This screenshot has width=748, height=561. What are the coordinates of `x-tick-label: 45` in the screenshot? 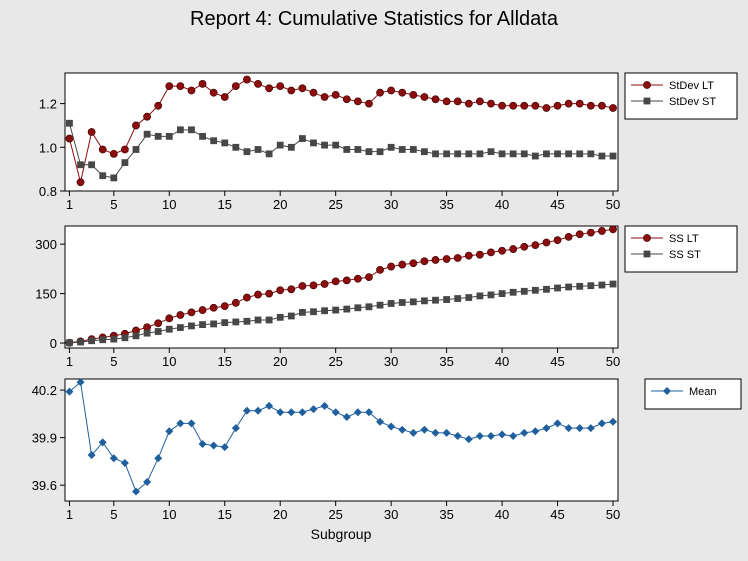 It's located at (557, 204).